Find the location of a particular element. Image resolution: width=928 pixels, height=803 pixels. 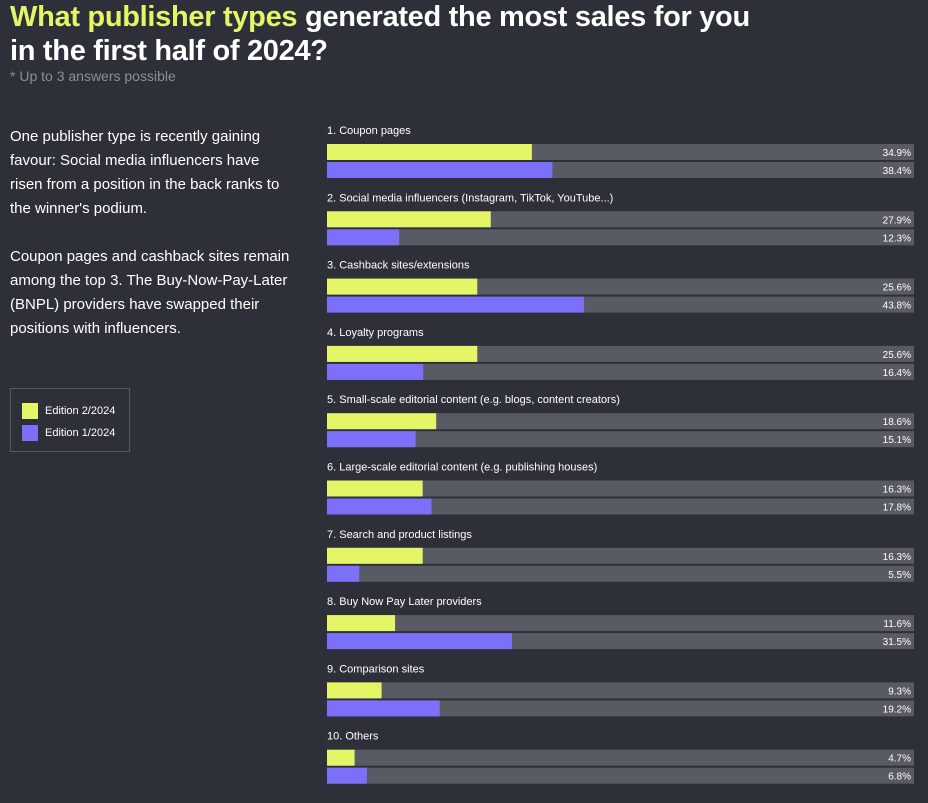

legend: Edition 2/2024 Edition 1/2024 is located at coordinates (70, 420).